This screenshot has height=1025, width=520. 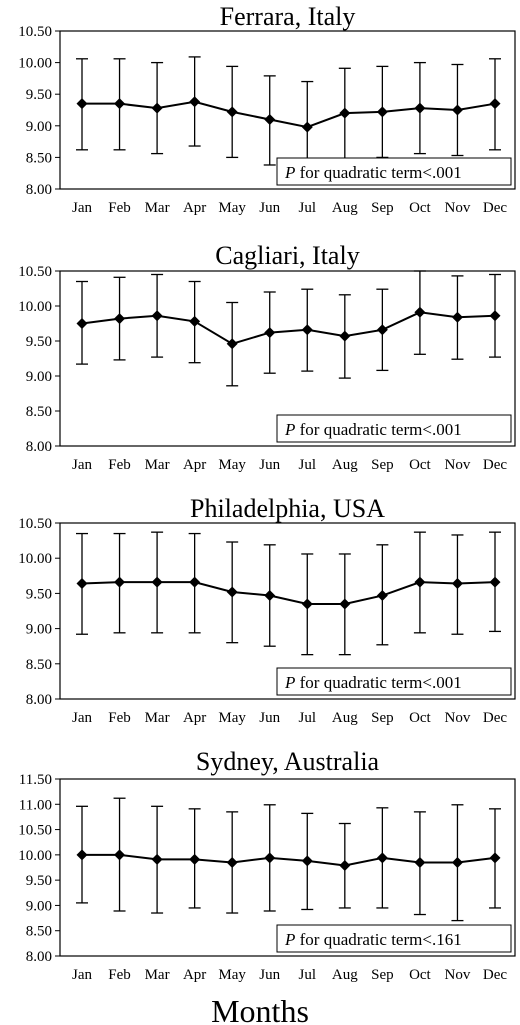 What do you see at coordinates (288, 761) in the screenshot?
I see `chart-title: Sydney, Australia` at bounding box center [288, 761].